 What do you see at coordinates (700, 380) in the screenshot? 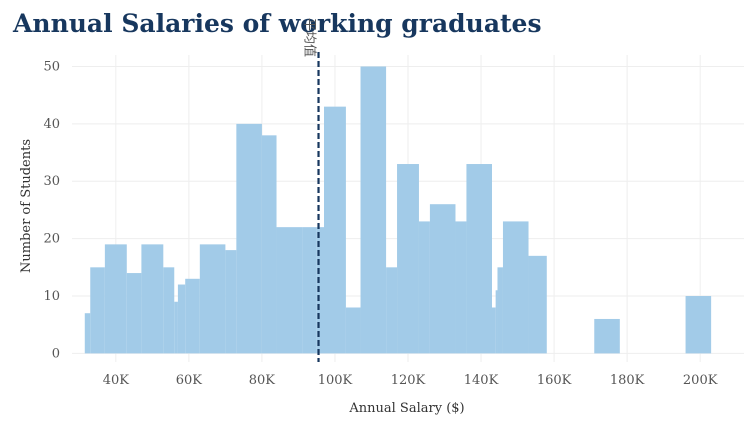
I see `x-tick-label: 200K` at bounding box center [700, 380].